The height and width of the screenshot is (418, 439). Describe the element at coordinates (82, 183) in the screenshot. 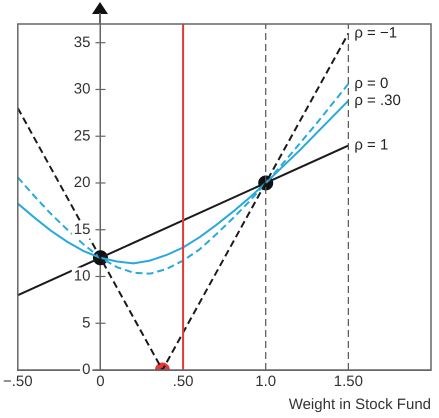

I see `y-tick-label: 20` at that location.